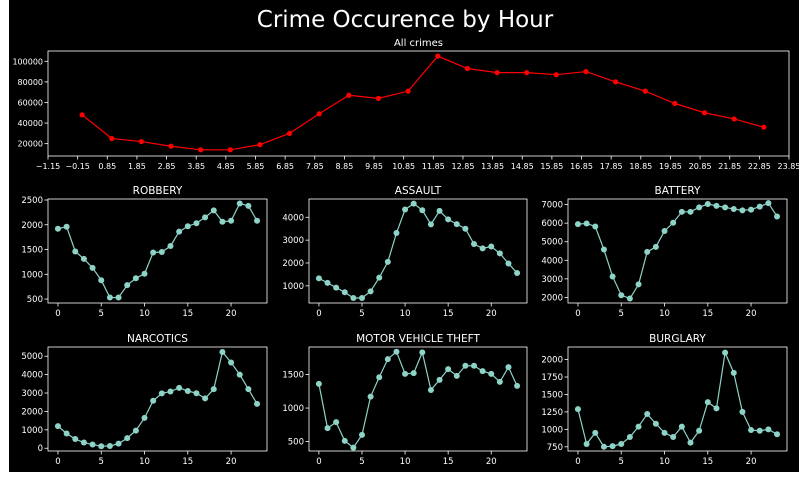 The image size is (811, 482). Describe the element at coordinates (167, 166) in the screenshot. I see `all-crimes-x-tick-label: 2.85` at that location.